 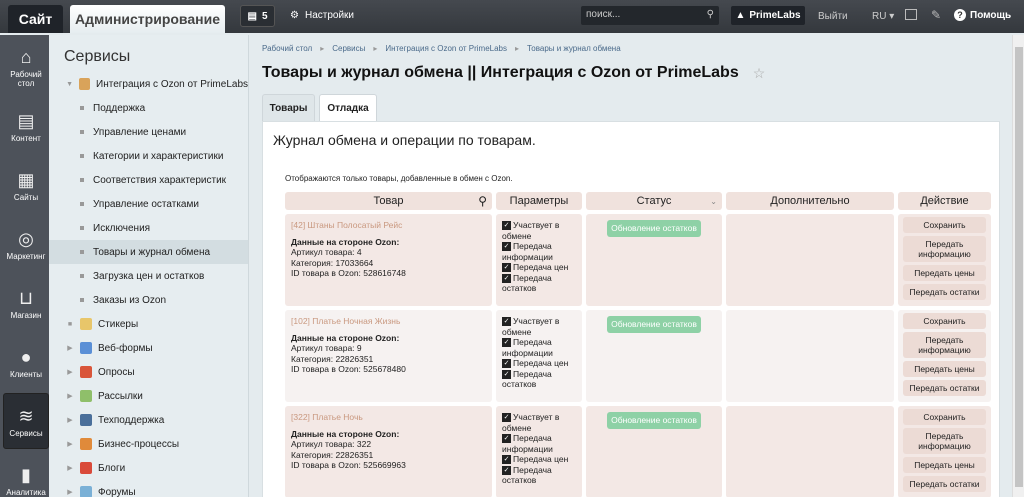 I want to click on language-select: RU ▾, so click(x=883, y=16).